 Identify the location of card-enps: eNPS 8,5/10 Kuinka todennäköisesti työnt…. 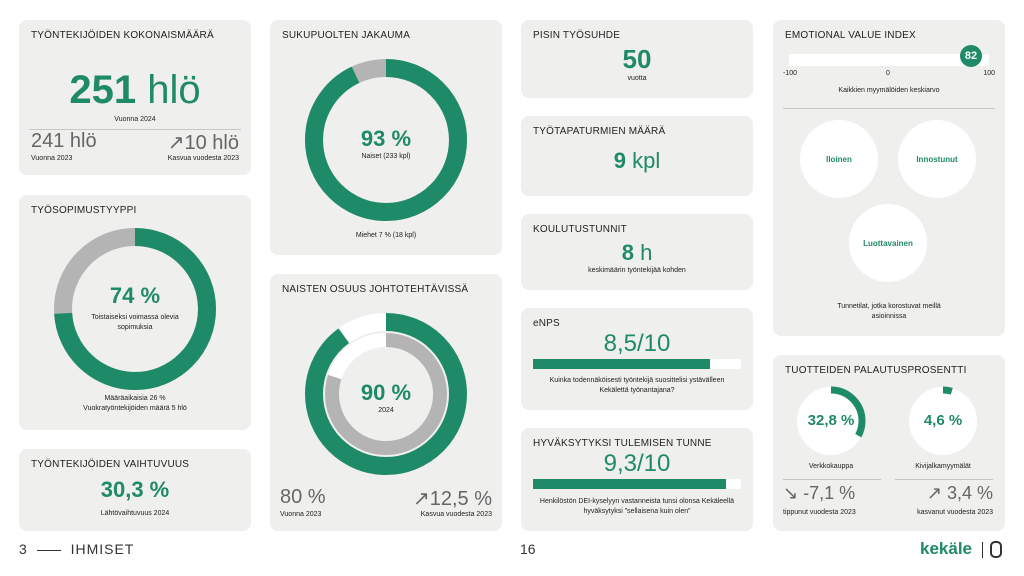
(637, 359).